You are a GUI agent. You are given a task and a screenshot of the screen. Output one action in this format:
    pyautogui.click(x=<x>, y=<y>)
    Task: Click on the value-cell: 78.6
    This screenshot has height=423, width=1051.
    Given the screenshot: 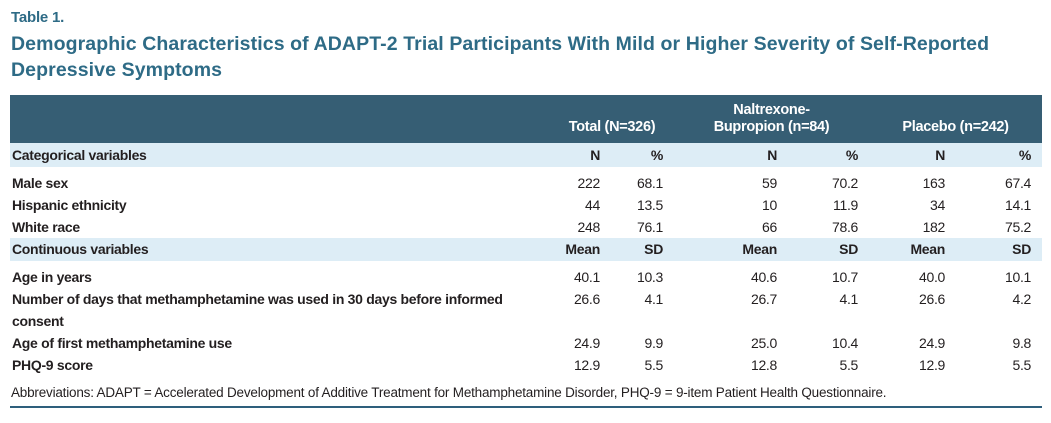 What is the action you would take?
    pyautogui.click(x=829, y=226)
    